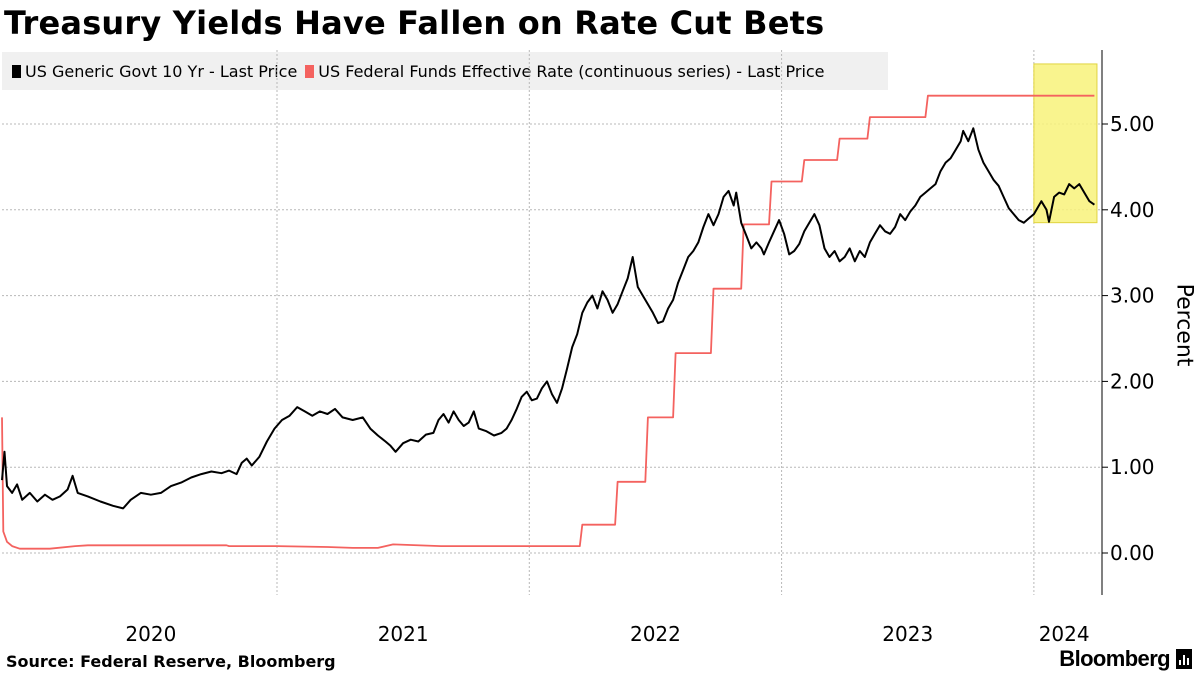 This screenshot has height=675, width=1200. I want to click on x-tick-label: 2023, so click(907, 634).